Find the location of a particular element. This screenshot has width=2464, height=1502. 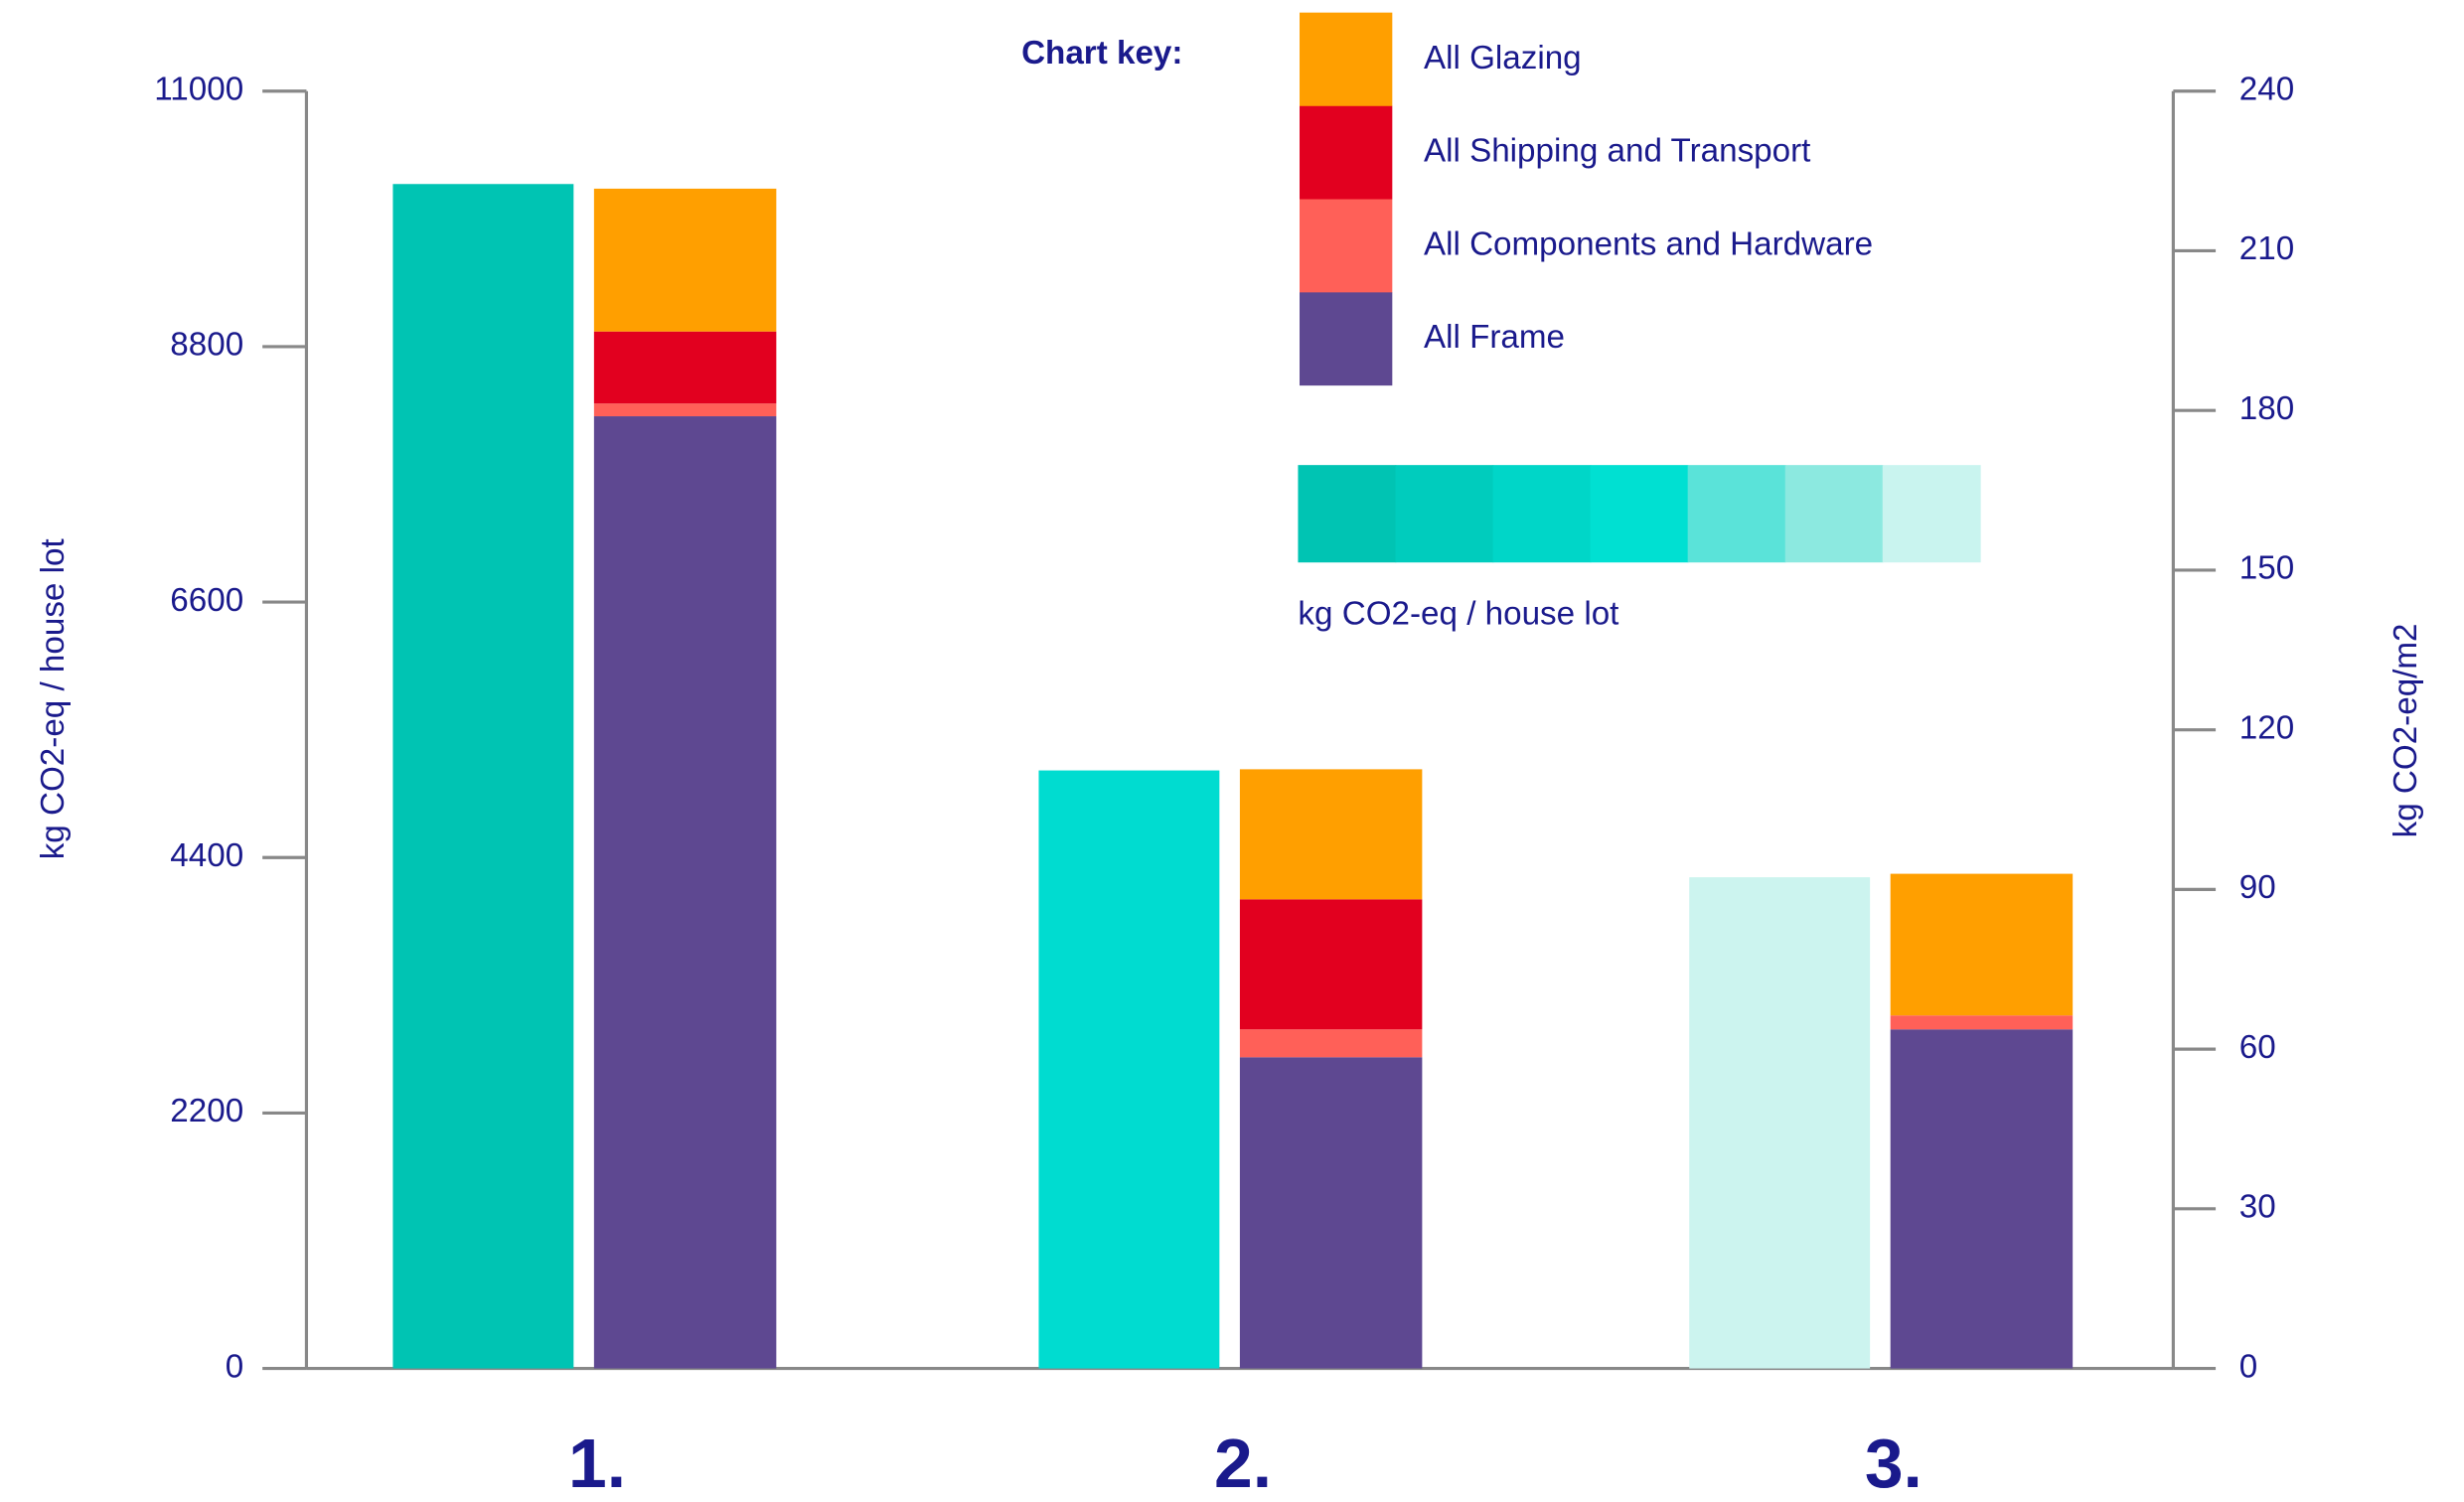

y2-tick-label: 60 is located at coordinates (2257, 1047).